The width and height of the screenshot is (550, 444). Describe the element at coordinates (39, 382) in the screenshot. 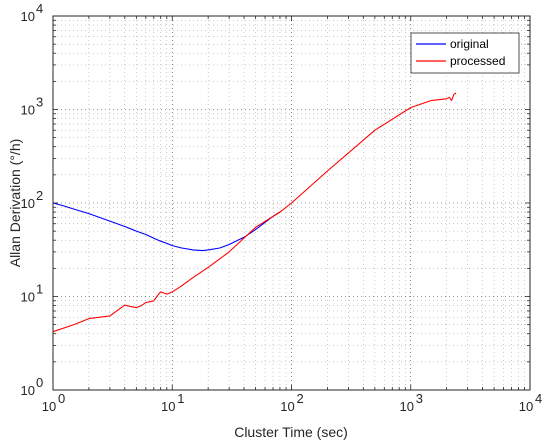

I see `y-tick-label-exponent: 0` at that location.